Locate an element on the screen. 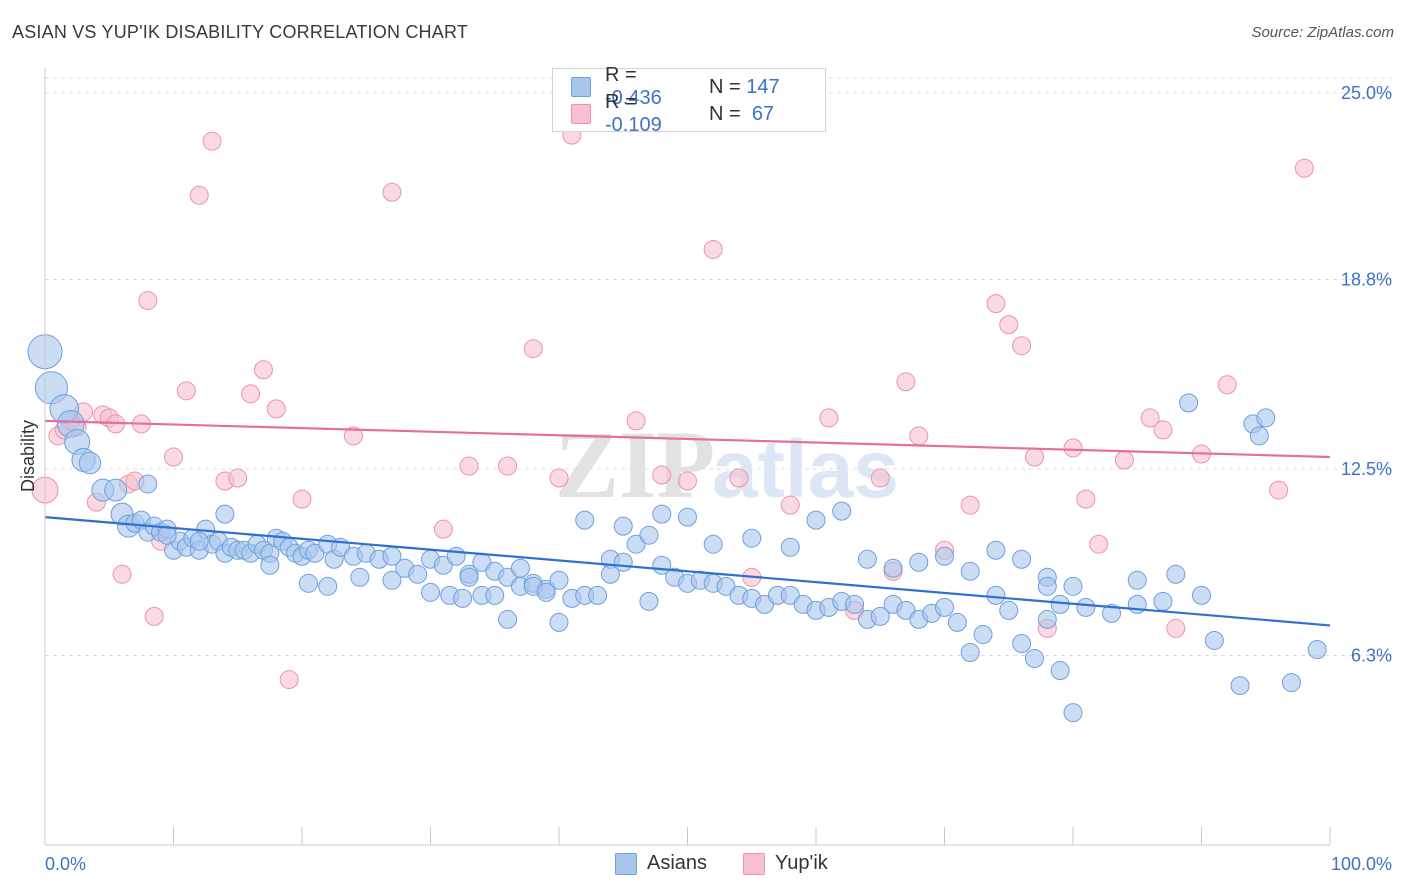 Image resolution: width=1406 pixels, height=892 pixels. legend-n-label: N = is located at coordinates (725, 113).